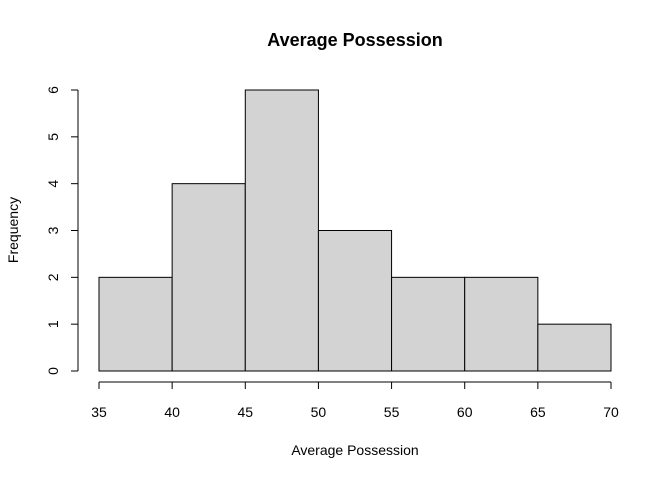  What do you see at coordinates (354, 40) in the screenshot?
I see `chart-title: Average Possession` at bounding box center [354, 40].